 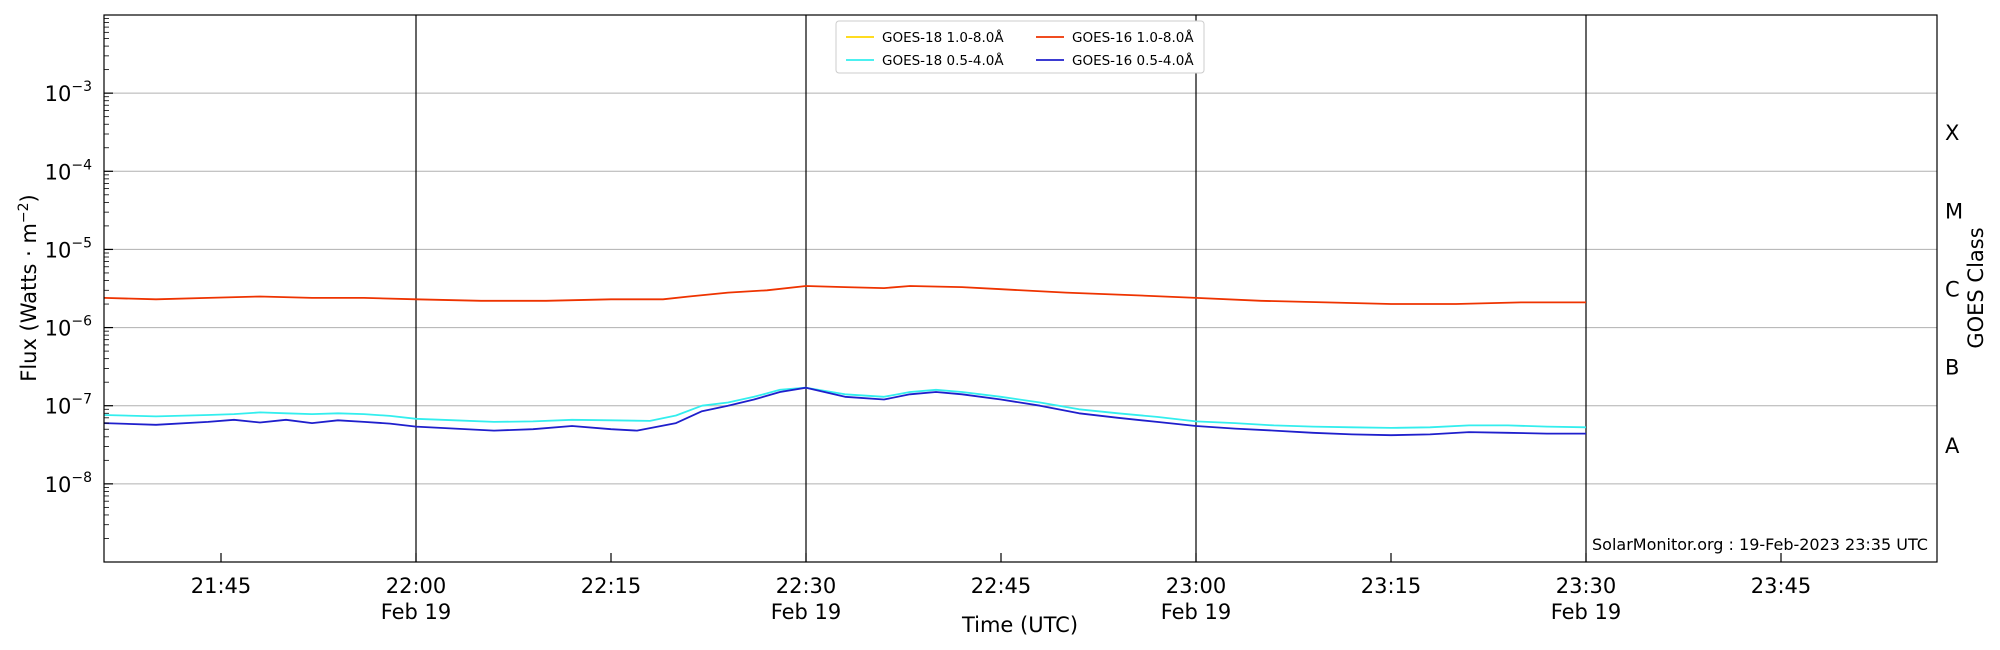 I want to click on x-tick-label: 22:30, so click(x=806, y=586).